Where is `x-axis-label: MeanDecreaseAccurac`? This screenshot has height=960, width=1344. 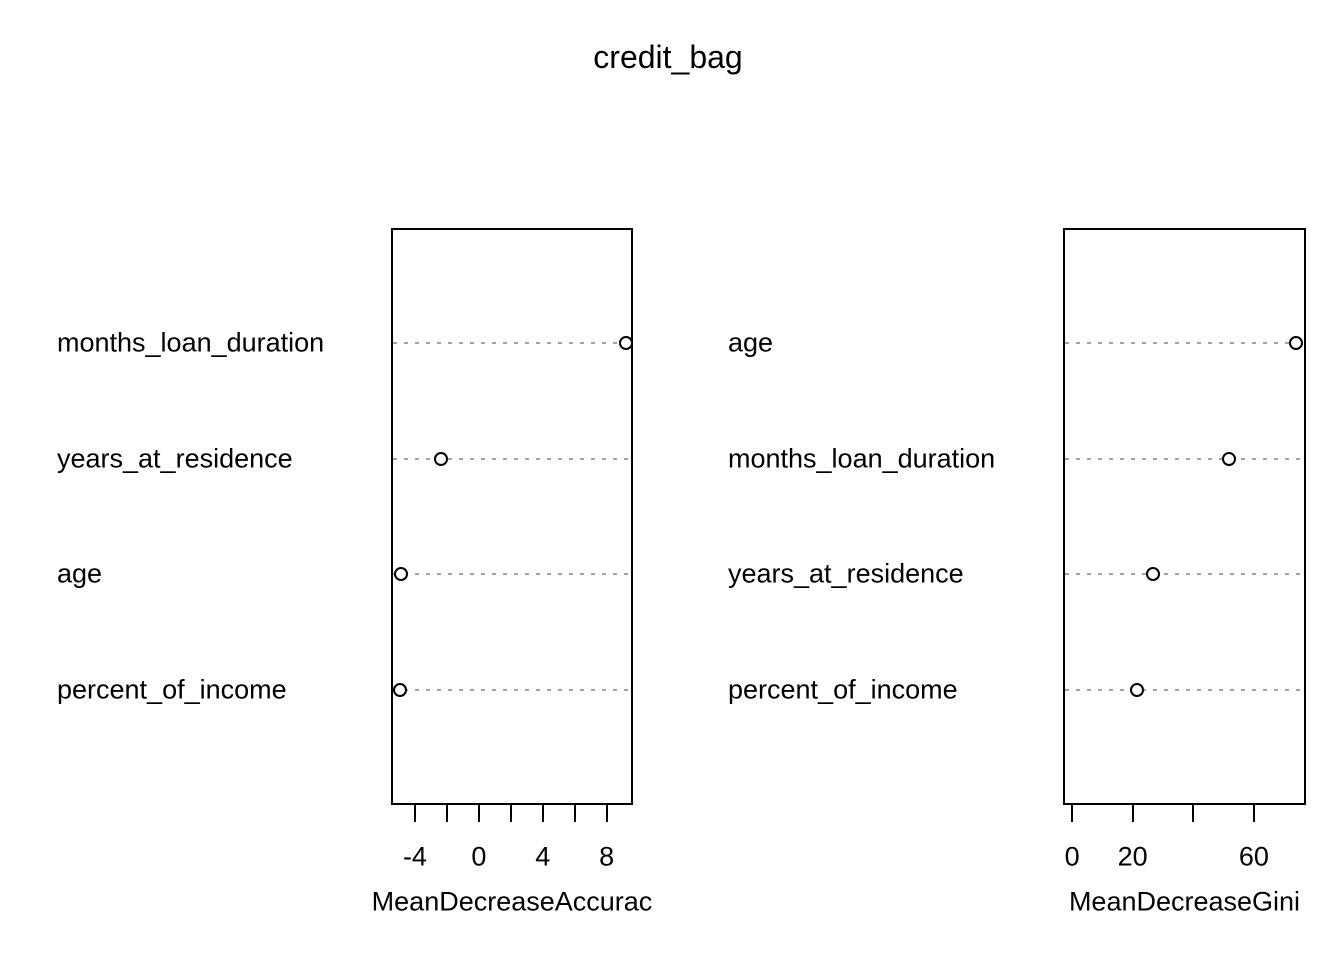 x-axis-label: MeanDecreaseAccurac is located at coordinates (512, 901).